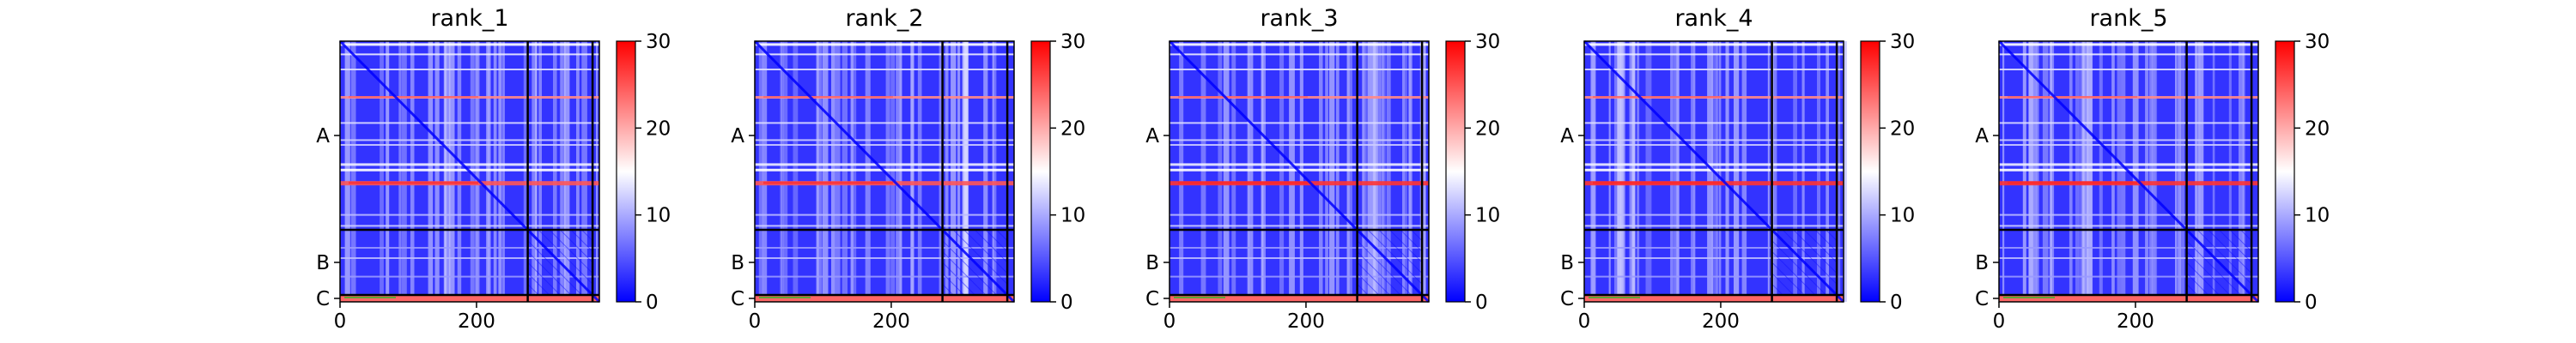 Image resolution: width=2576 pixels, height=343 pixels. I want to click on heatmap-chain-c-detail, so click(785, 297).